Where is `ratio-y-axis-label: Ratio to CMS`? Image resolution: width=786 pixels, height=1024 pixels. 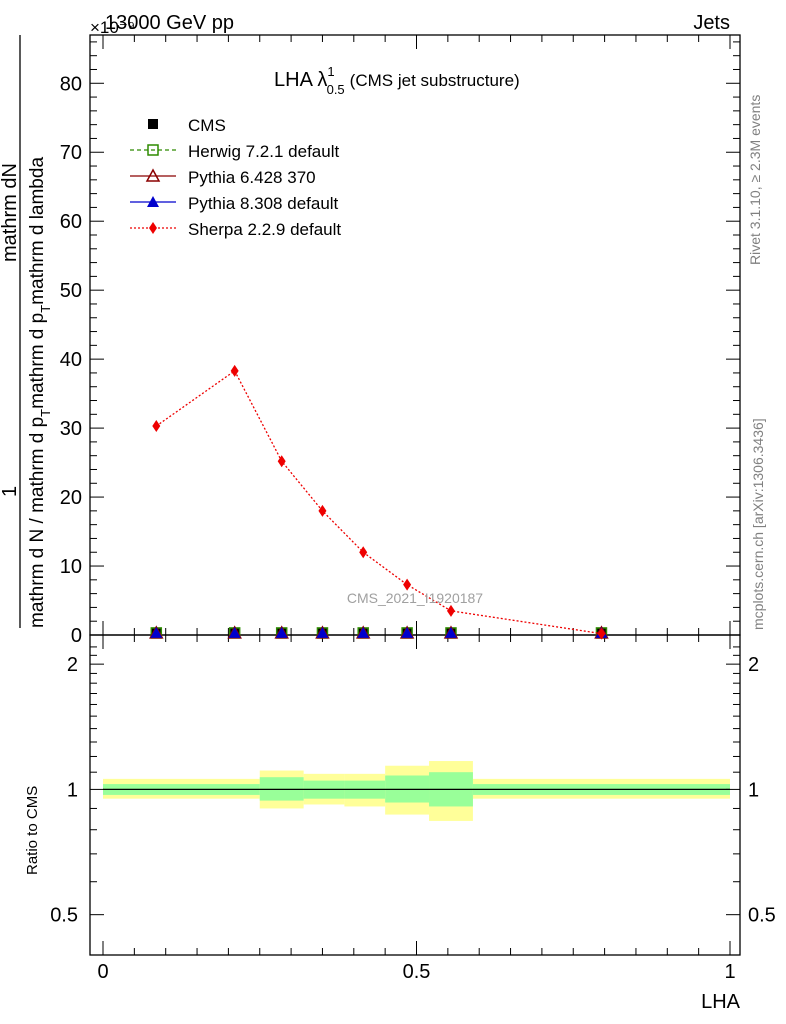 ratio-y-axis-label: Ratio to CMS is located at coordinates (32, 830).